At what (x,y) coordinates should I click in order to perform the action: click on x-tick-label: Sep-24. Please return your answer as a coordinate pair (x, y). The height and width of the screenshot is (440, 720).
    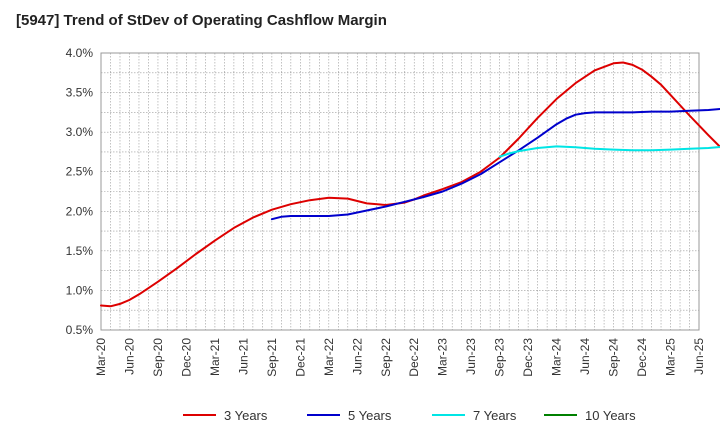
    Looking at the image, I should click on (614, 357).